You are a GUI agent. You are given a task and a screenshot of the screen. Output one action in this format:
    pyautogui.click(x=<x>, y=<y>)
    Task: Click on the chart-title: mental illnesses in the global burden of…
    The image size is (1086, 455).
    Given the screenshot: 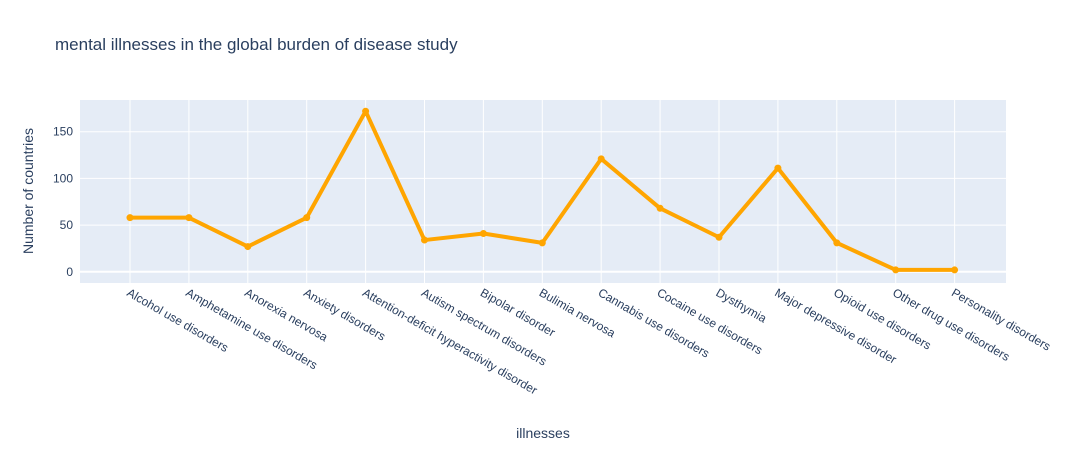 What is the action you would take?
    pyautogui.click(x=256, y=44)
    